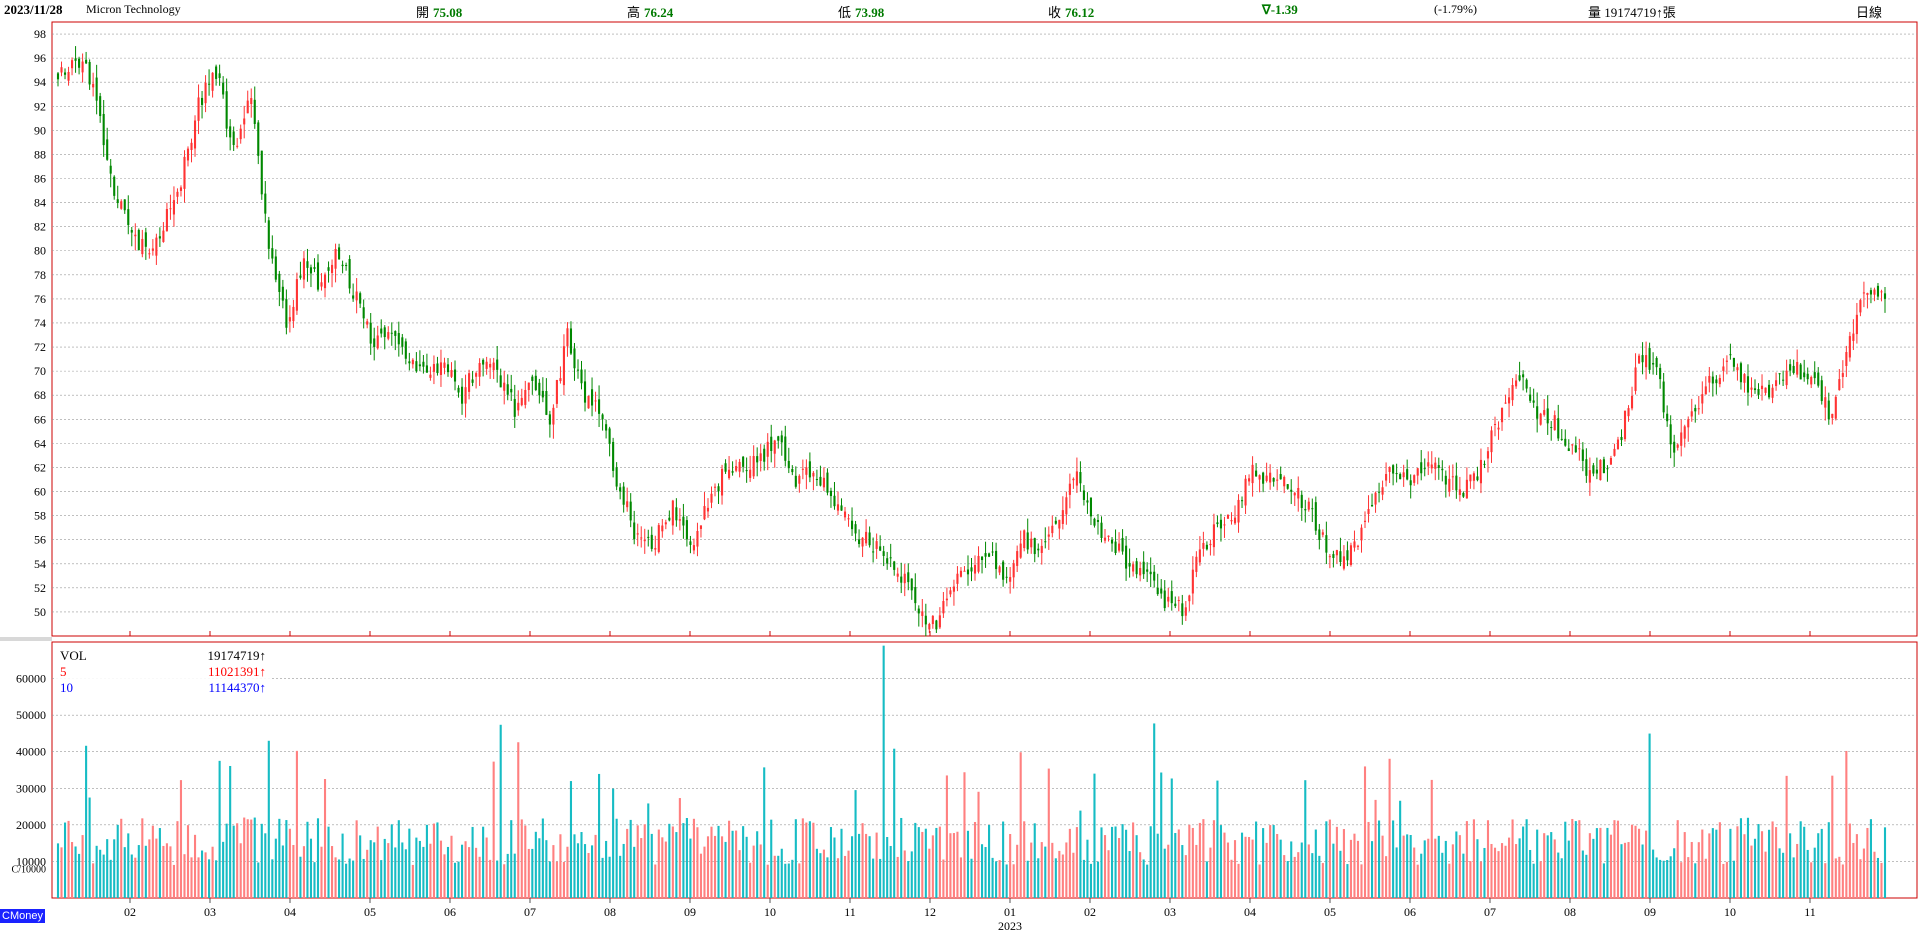  Describe the element at coordinates (22, 916) in the screenshot. I see `brand-logo: CMoney` at that location.